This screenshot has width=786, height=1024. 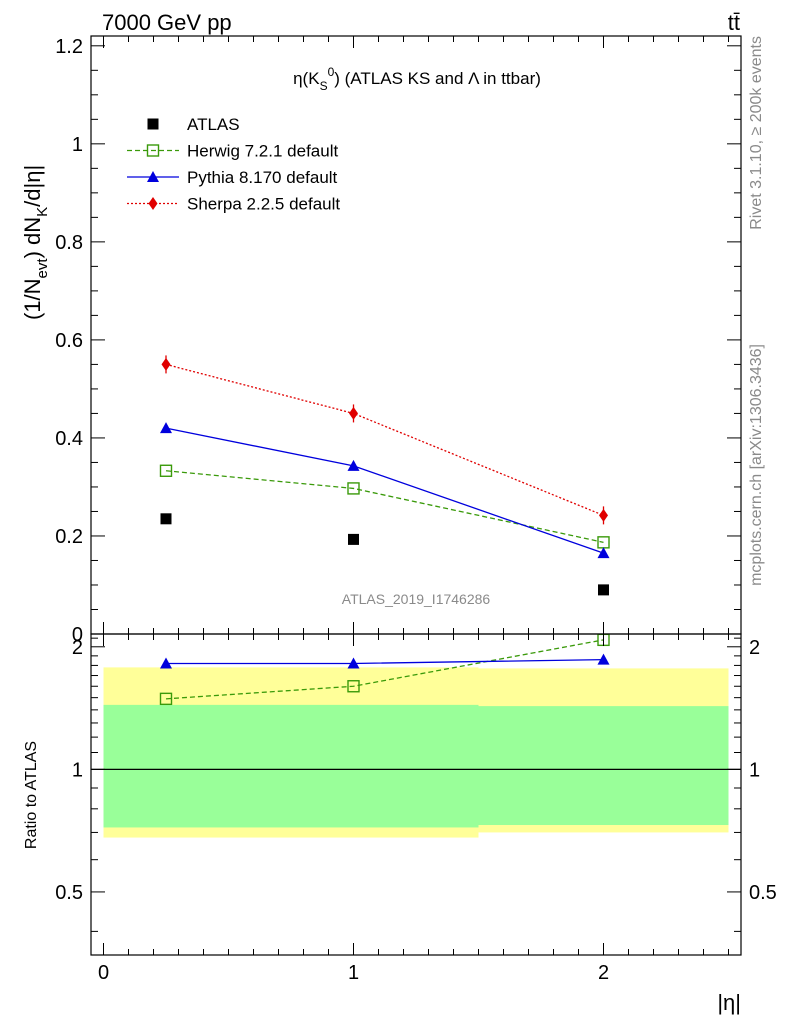 What do you see at coordinates (763, 893) in the screenshot?
I see `ratio-ytick-label-right: 0.5` at bounding box center [763, 893].